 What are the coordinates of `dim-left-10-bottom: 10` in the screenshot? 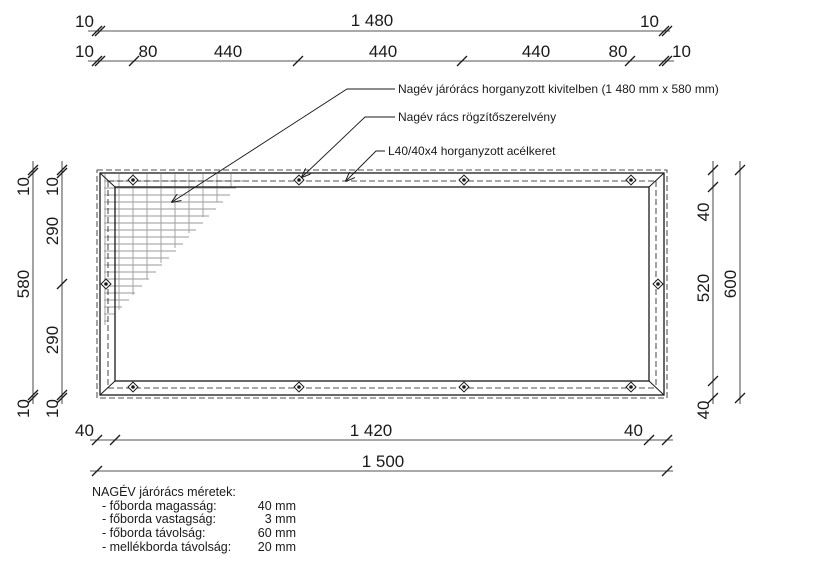 It's located at (23, 408).